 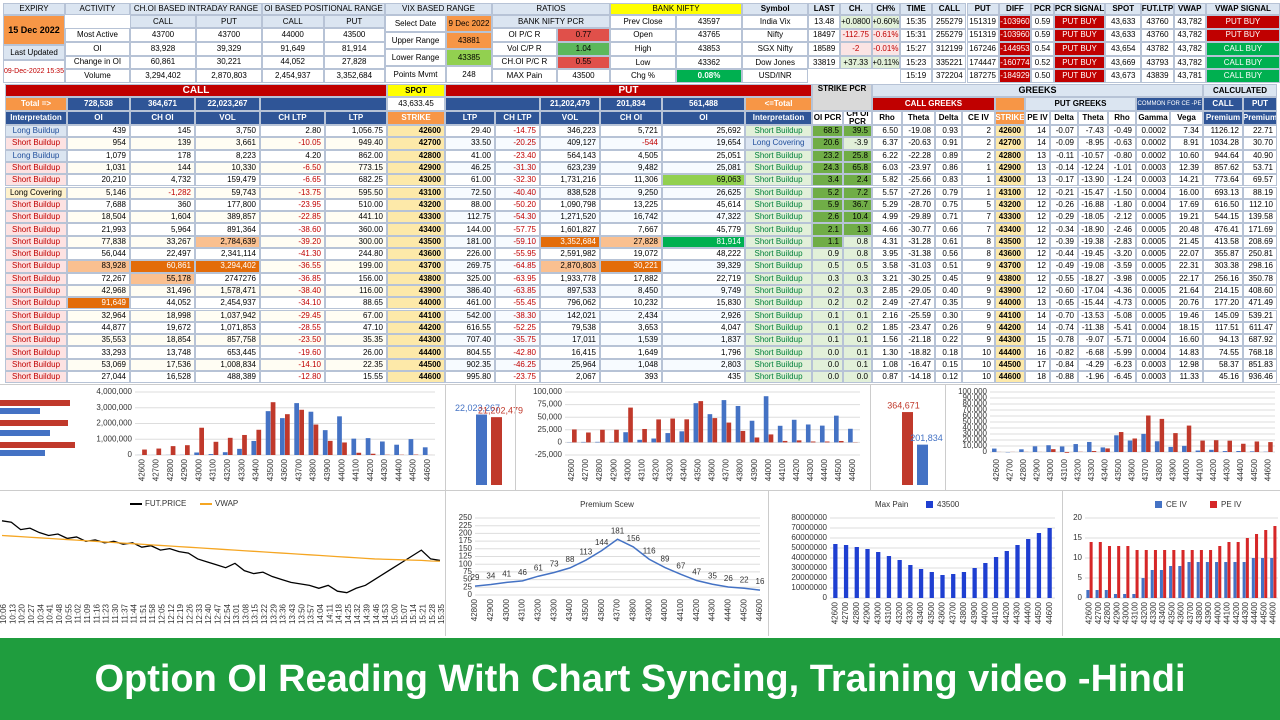 What do you see at coordinates (887, 180) in the screenshot?
I see `table-cell: 5.82` at bounding box center [887, 180].